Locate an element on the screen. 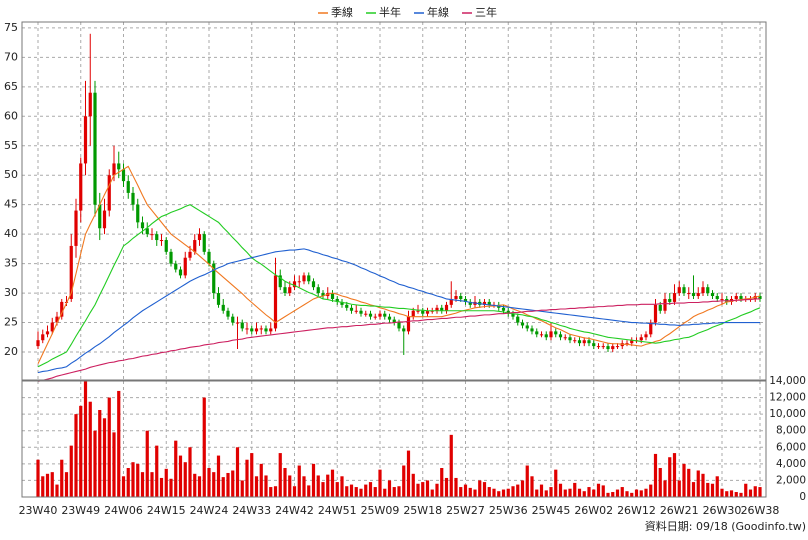 The height and width of the screenshot is (540, 808). x-tick-label: 24W33 is located at coordinates (251, 510).